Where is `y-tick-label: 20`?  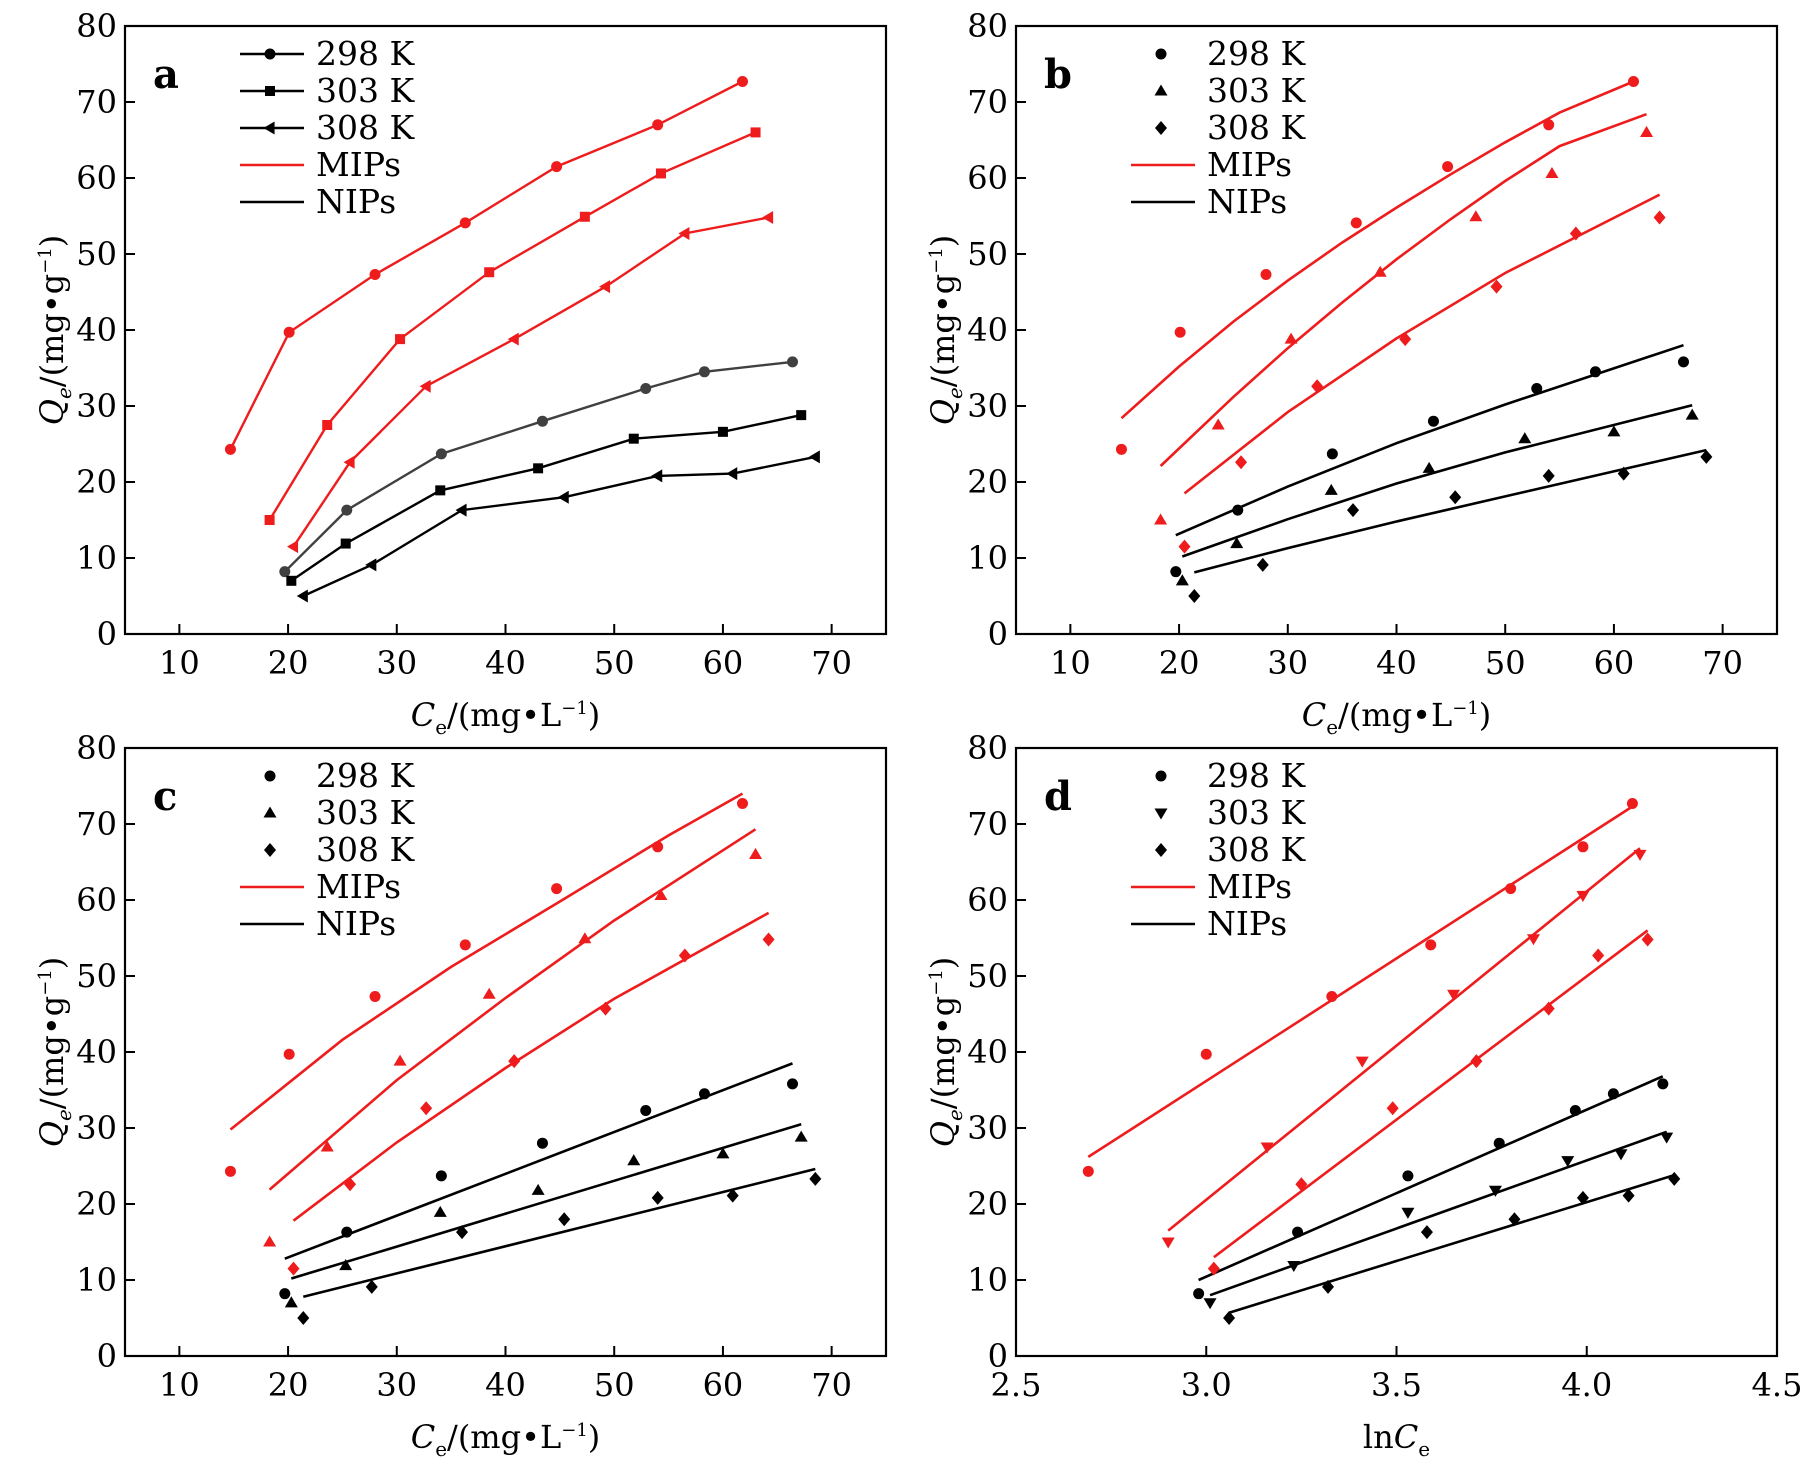 y-tick-label: 20 is located at coordinates (987, 1204).